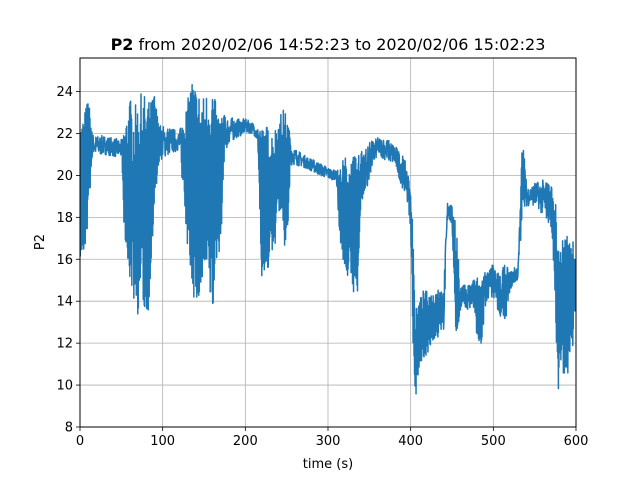 This screenshot has width=640, height=480. Describe the element at coordinates (122, 44) in the screenshot. I see `chart-title-bold: P2` at that location.